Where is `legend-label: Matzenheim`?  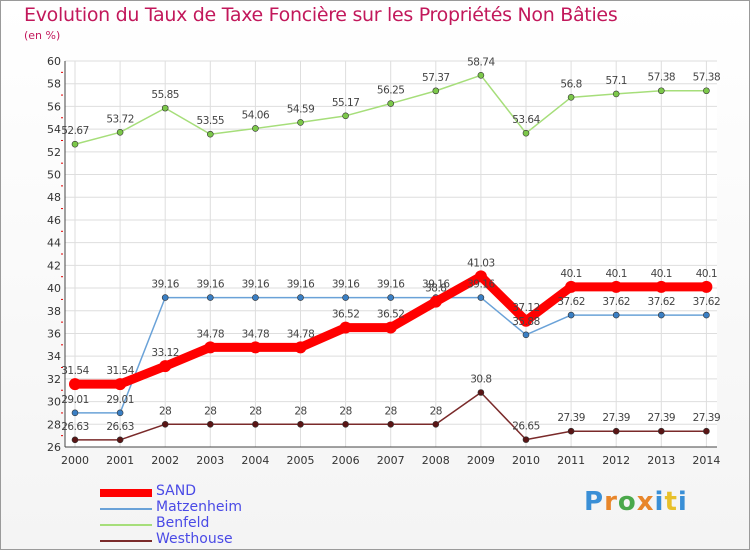
legend-label: Matzenheim is located at coordinates (199, 507).